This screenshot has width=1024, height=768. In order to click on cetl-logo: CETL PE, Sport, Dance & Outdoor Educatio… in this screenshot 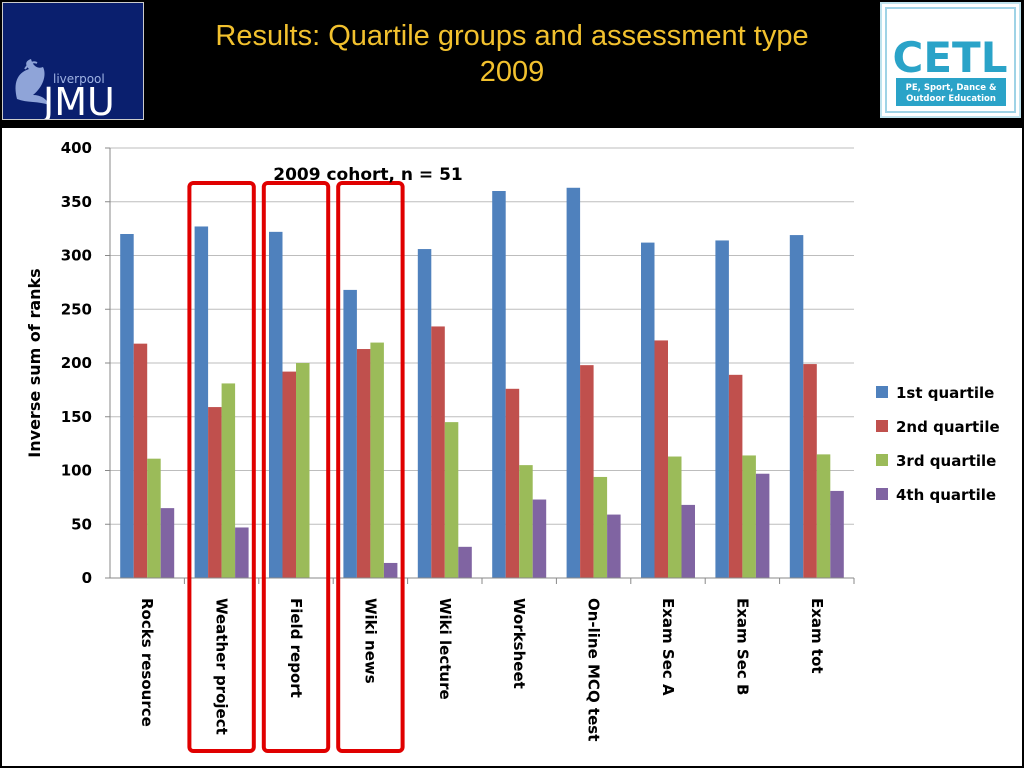, I will do `click(950, 60)`.